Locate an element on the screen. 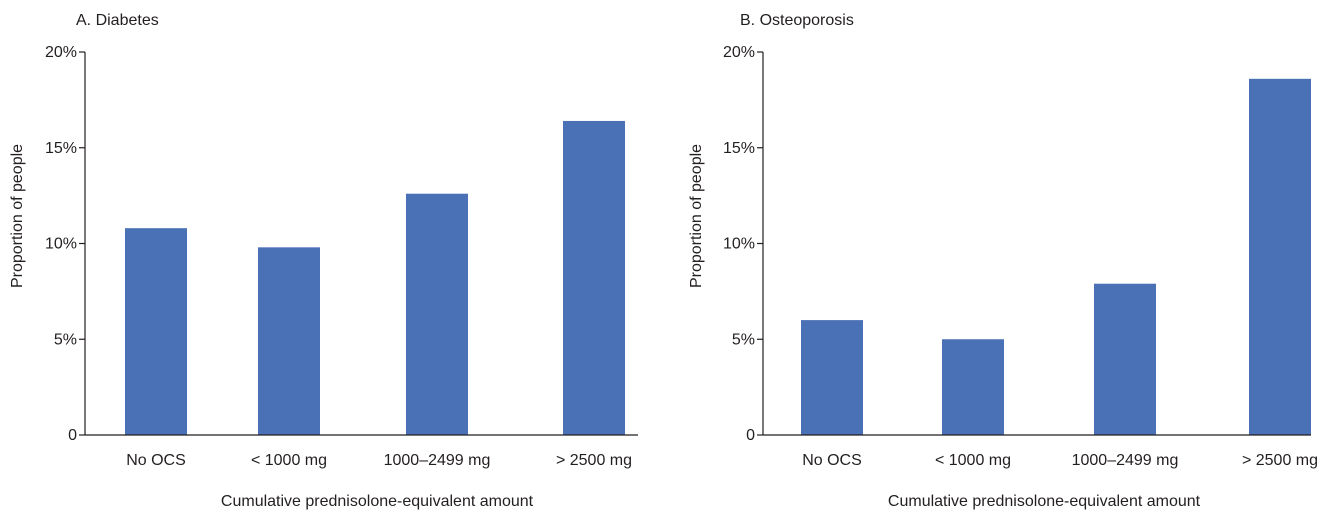 The height and width of the screenshot is (515, 1341). panel-title: B. Osteoporosis is located at coordinates (797, 20).